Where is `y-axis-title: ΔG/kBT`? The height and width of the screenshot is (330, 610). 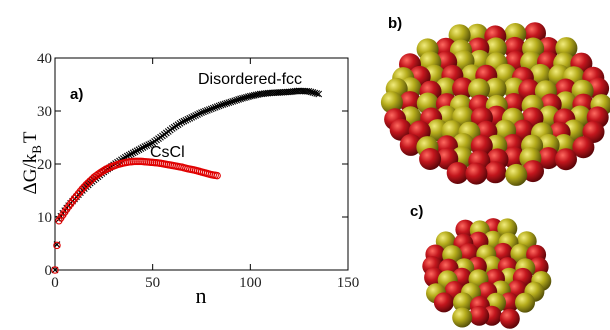
y-axis-title: ΔG/kBT is located at coordinates (32, 162).